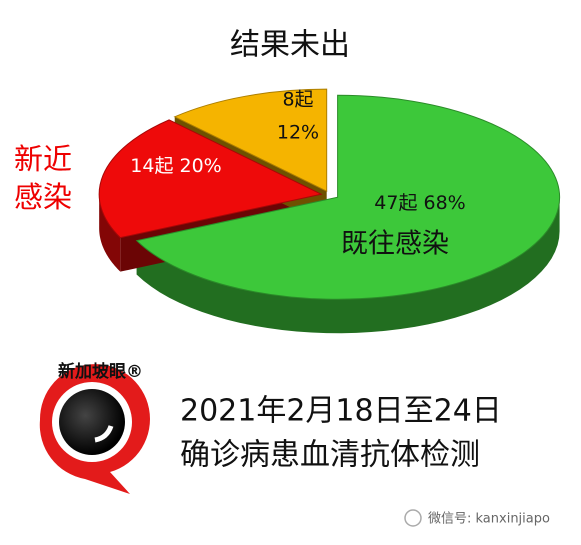 Image resolution: width=581 pixels, height=545 pixels. I want to click on count-label: 14起, so click(151, 166).